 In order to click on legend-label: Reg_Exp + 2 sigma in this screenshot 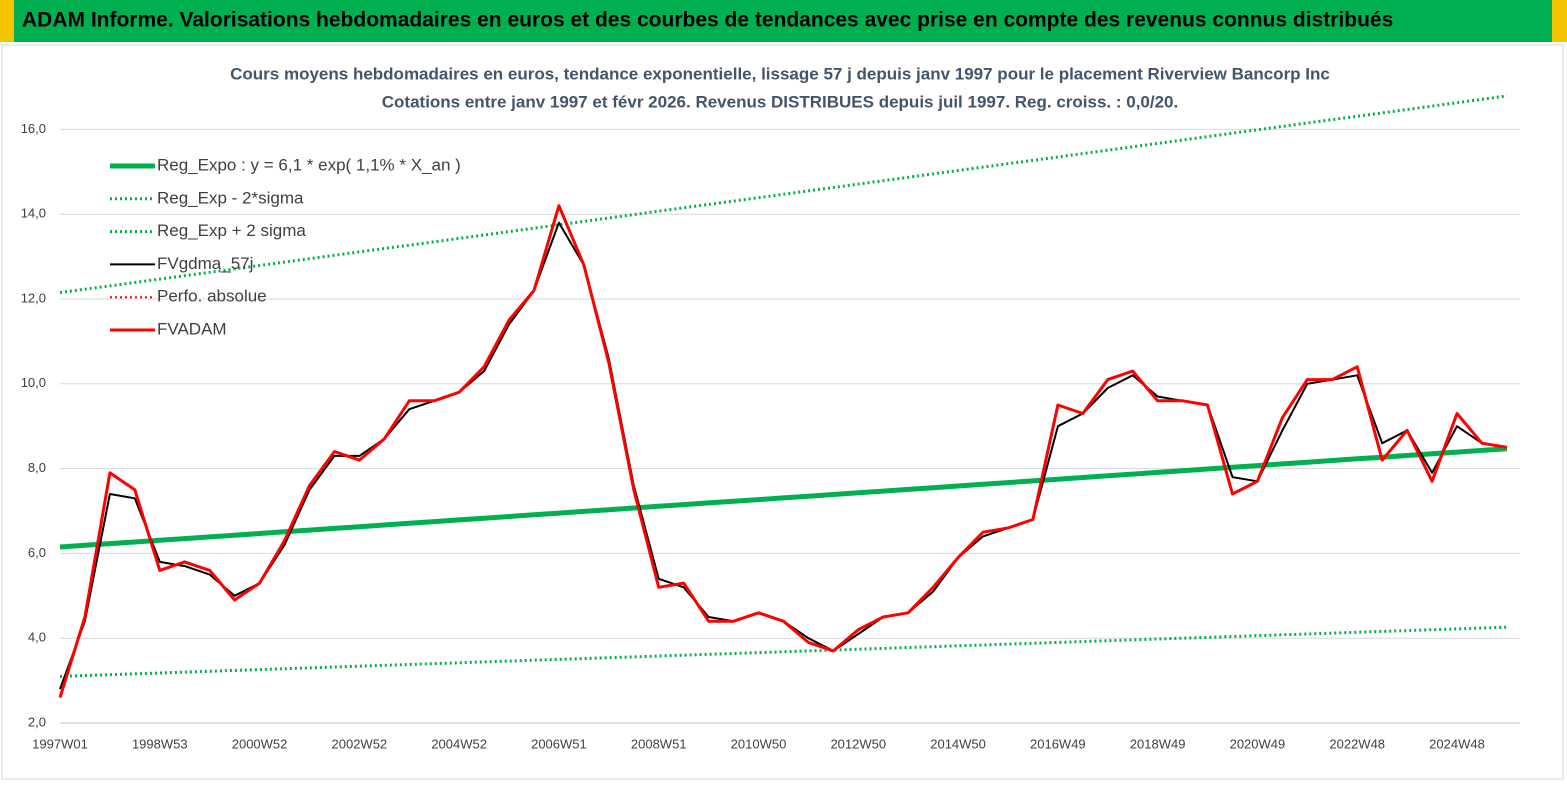, I will do `click(231, 230)`.